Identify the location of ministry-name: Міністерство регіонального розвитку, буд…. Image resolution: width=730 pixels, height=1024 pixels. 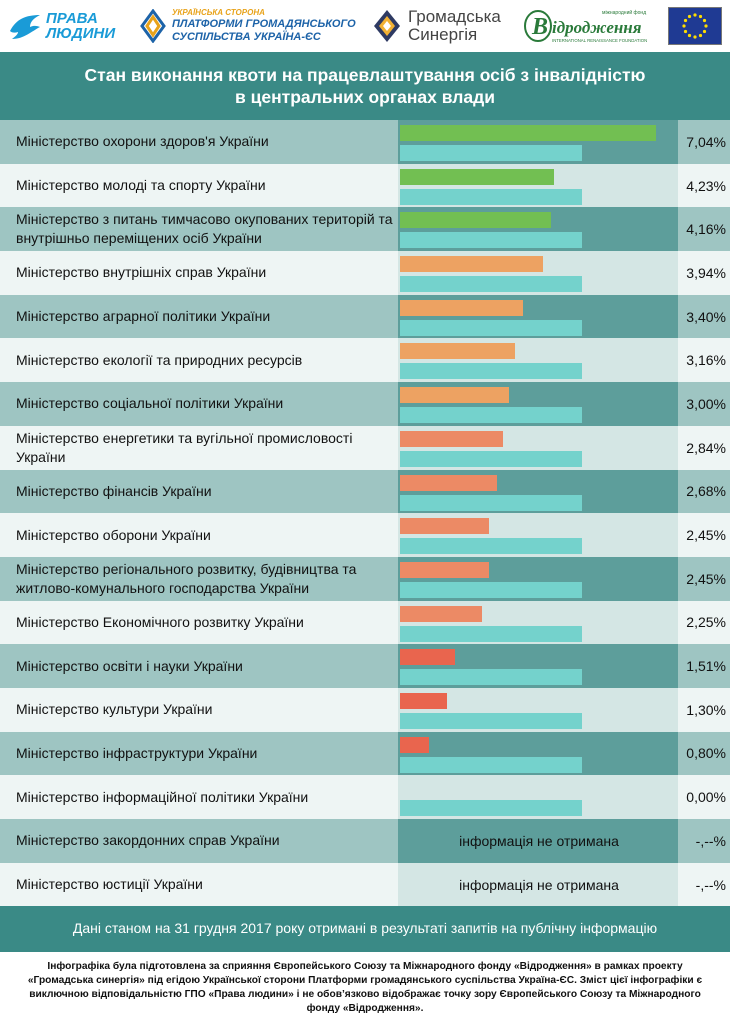
(186, 578).